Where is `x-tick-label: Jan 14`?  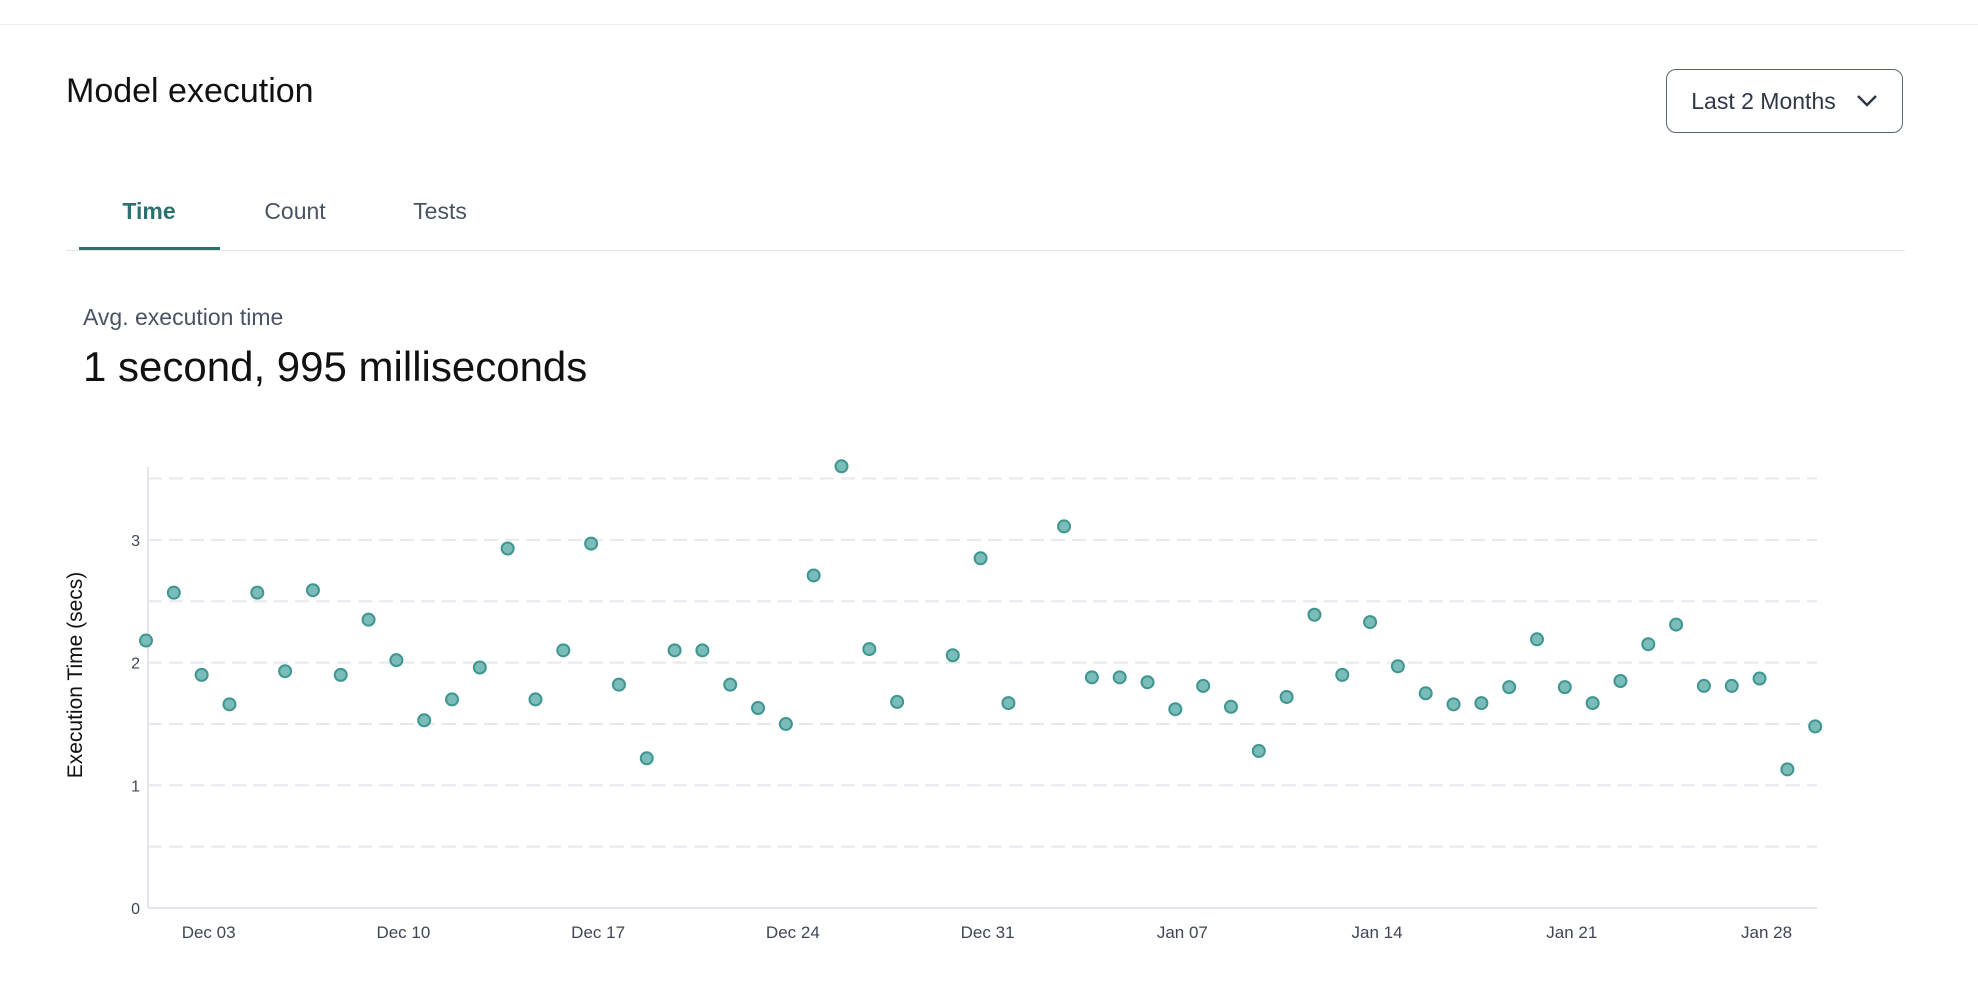 x-tick-label: Jan 14 is located at coordinates (1377, 932).